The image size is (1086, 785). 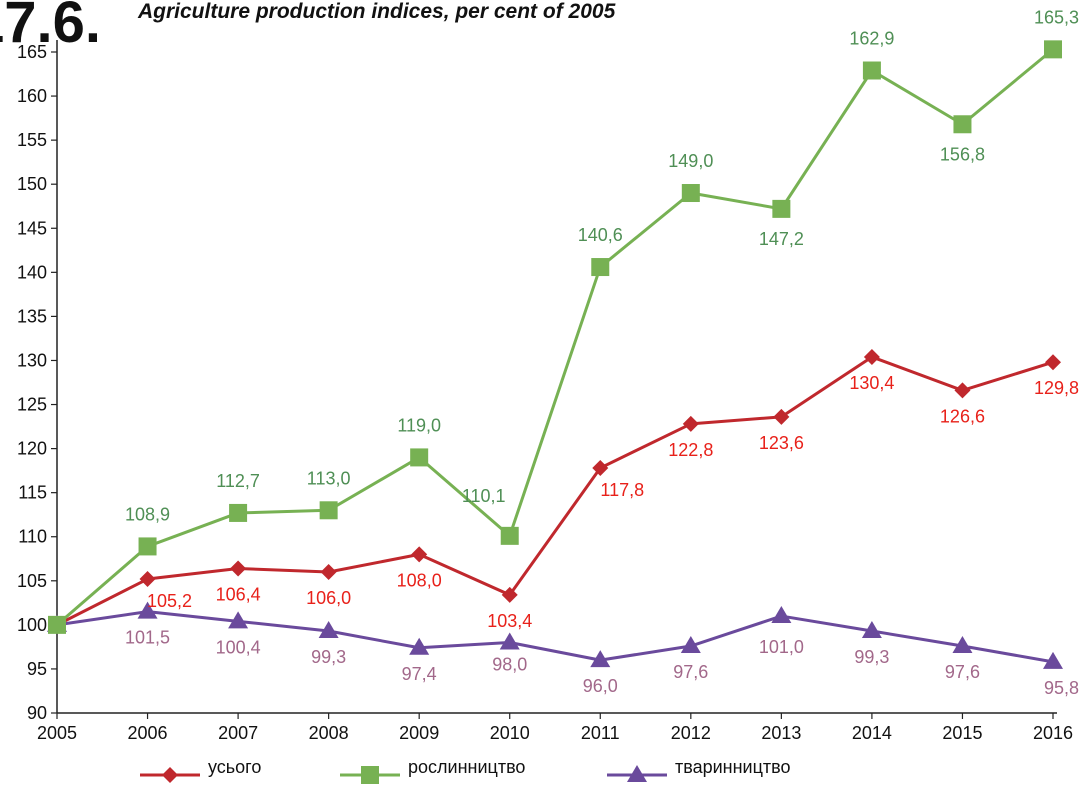 What do you see at coordinates (234, 767) in the screenshot?
I see `legend-label: усього` at bounding box center [234, 767].